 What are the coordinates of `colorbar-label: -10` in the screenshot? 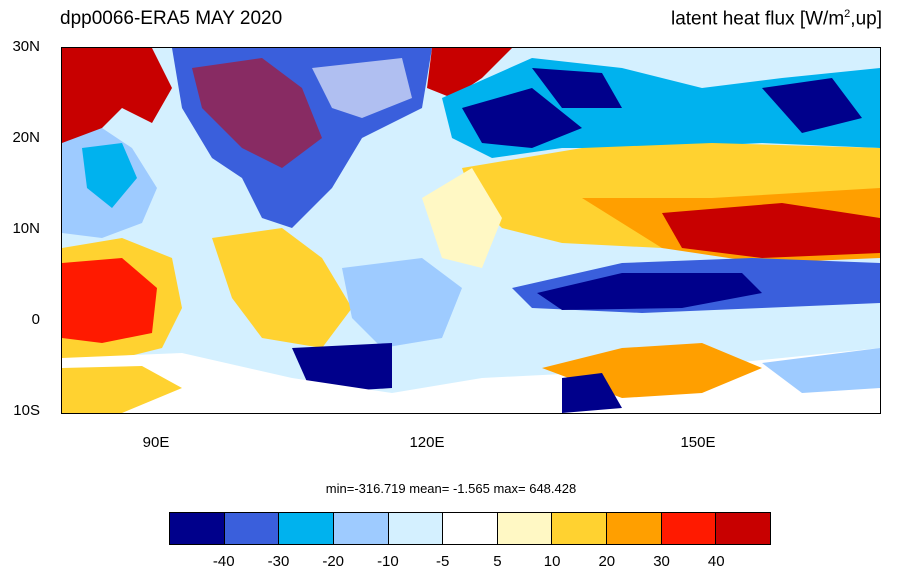 It's located at (388, 561).